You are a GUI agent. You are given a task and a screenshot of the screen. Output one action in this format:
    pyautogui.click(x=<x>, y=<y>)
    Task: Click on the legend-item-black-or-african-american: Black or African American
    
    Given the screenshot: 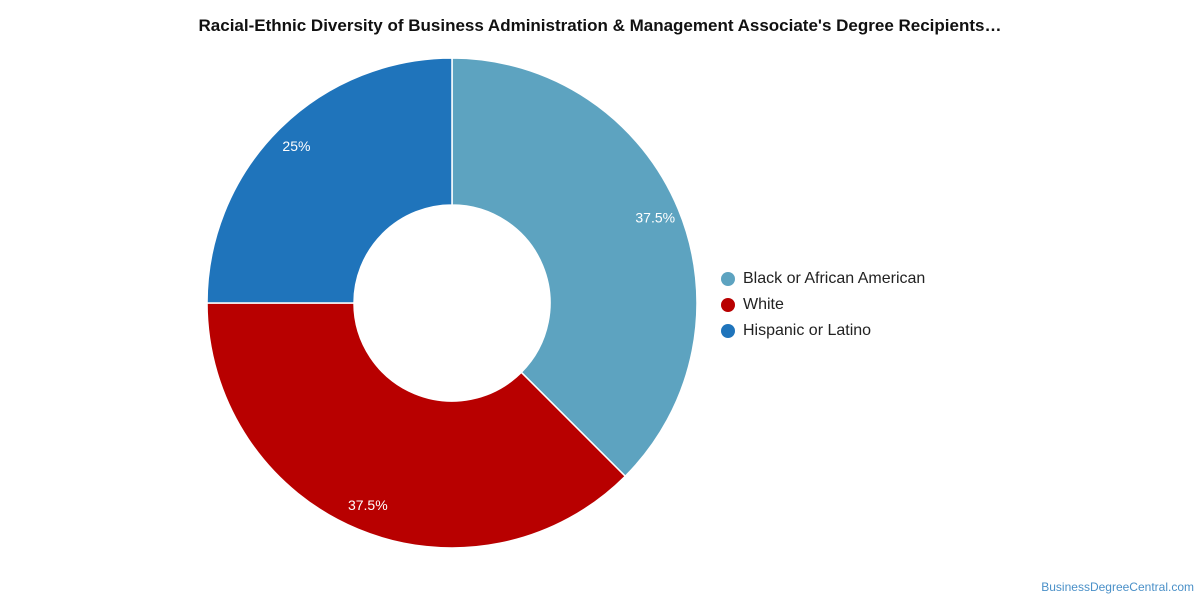 What is the action you would take?
    pyautogui.click(x=823, y=279)
    